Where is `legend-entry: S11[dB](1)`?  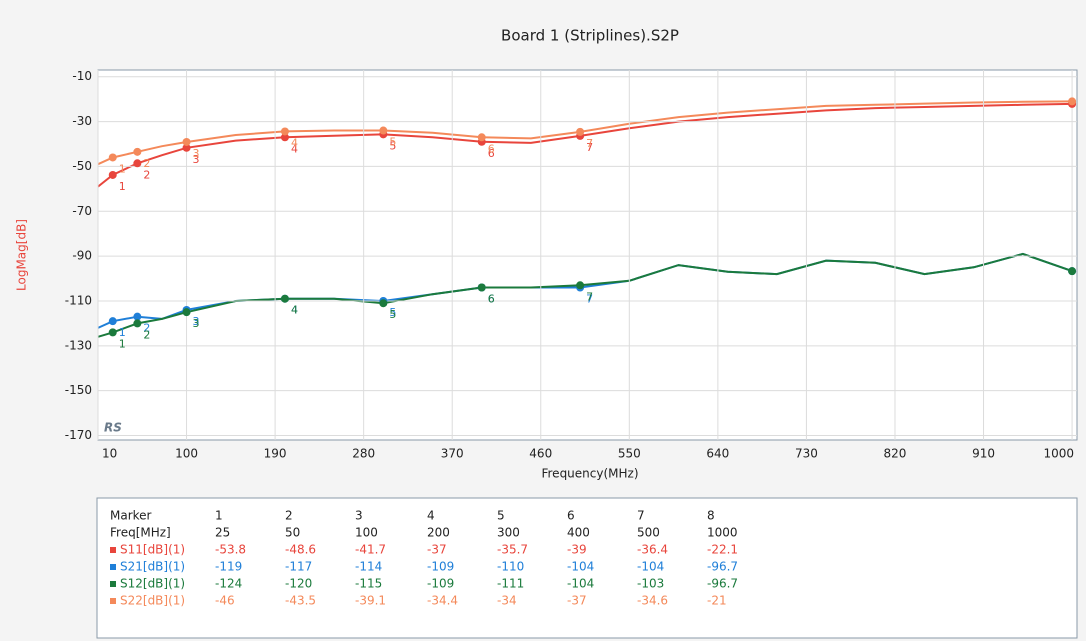
legend-entry: S11[dB](1) is located at coordinates (152, 550).